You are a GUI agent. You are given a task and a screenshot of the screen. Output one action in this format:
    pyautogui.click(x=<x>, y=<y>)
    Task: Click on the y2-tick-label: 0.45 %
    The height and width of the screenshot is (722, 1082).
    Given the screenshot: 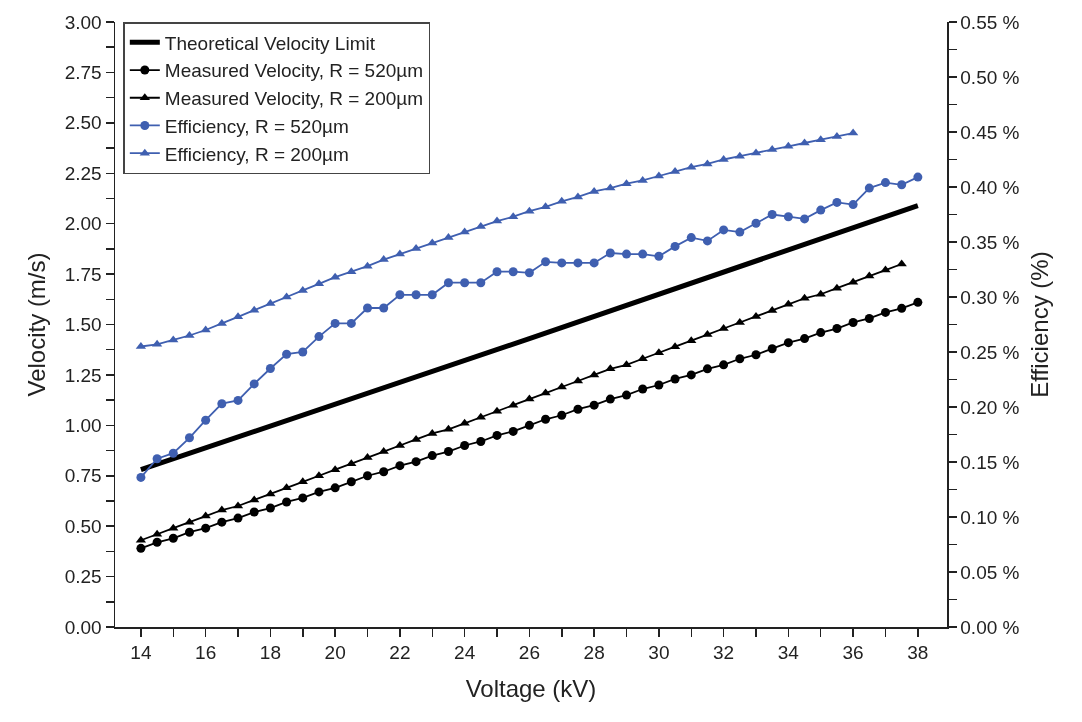 What is the action you would take?
    pyautogui.click(x=990, y=132)
    